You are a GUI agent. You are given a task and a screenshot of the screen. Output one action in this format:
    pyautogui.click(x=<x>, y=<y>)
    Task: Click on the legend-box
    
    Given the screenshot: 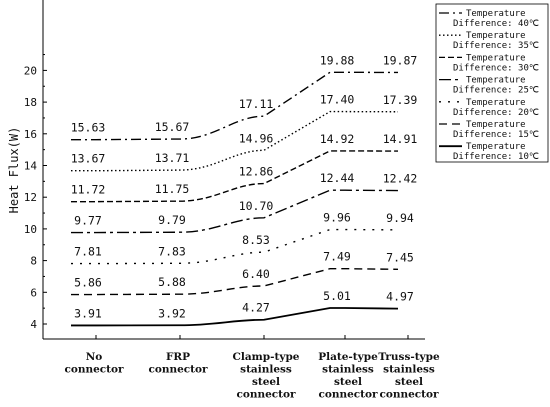 What is the action you would take?
    pyautogui.click(x=492, y=83)
    